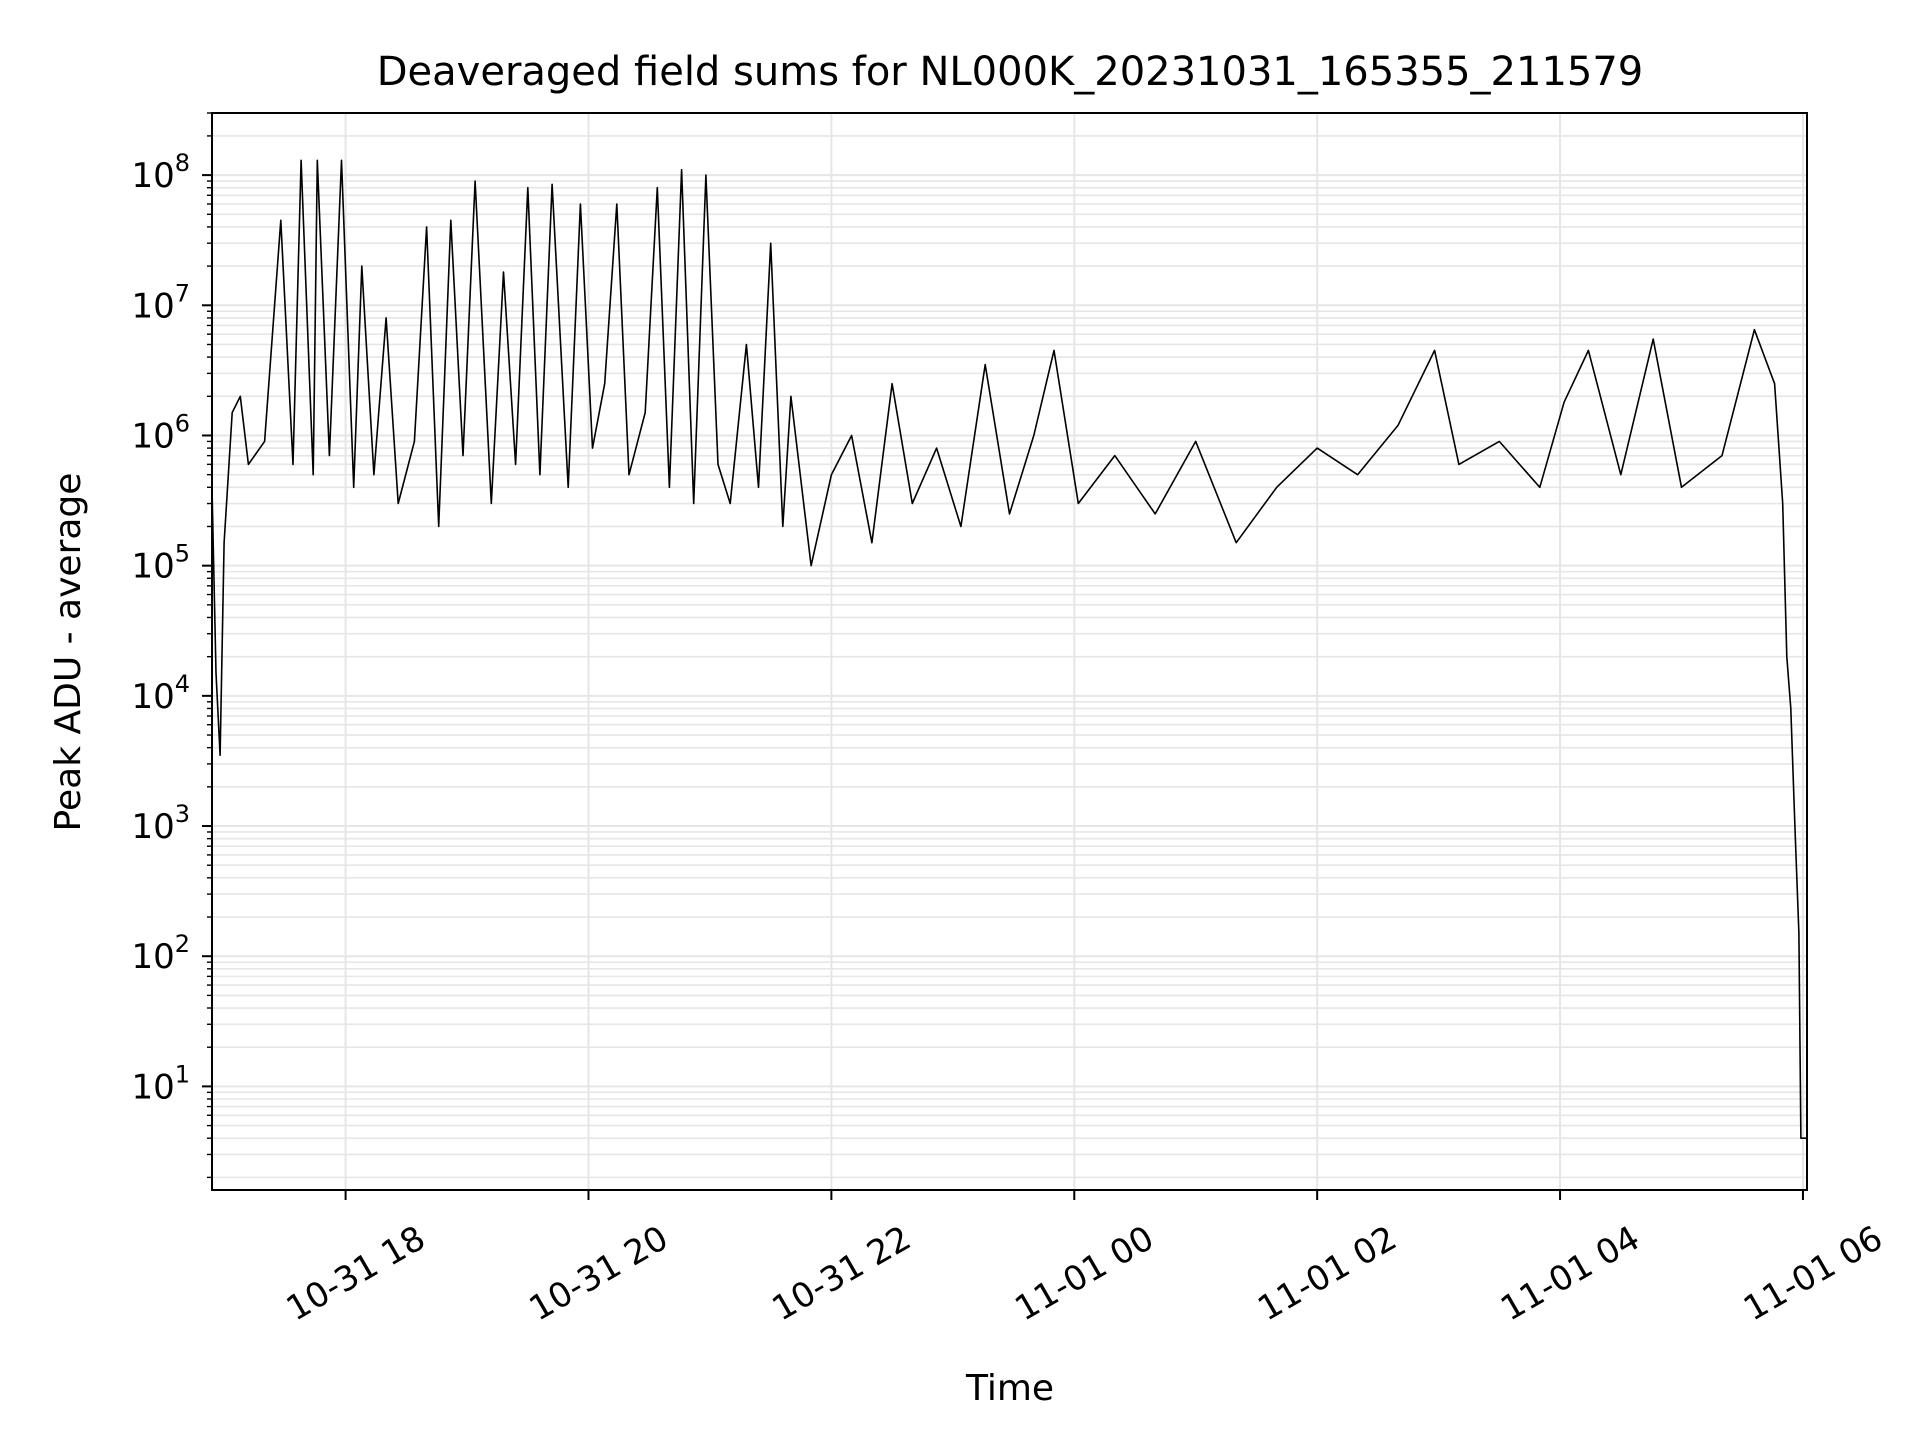 The height and width of the screenshot is (1440, 1920). Describe the element at coordinates (68, 652) in the screenshot. I see `y-axis-label: Peak ADU - average` at that location.